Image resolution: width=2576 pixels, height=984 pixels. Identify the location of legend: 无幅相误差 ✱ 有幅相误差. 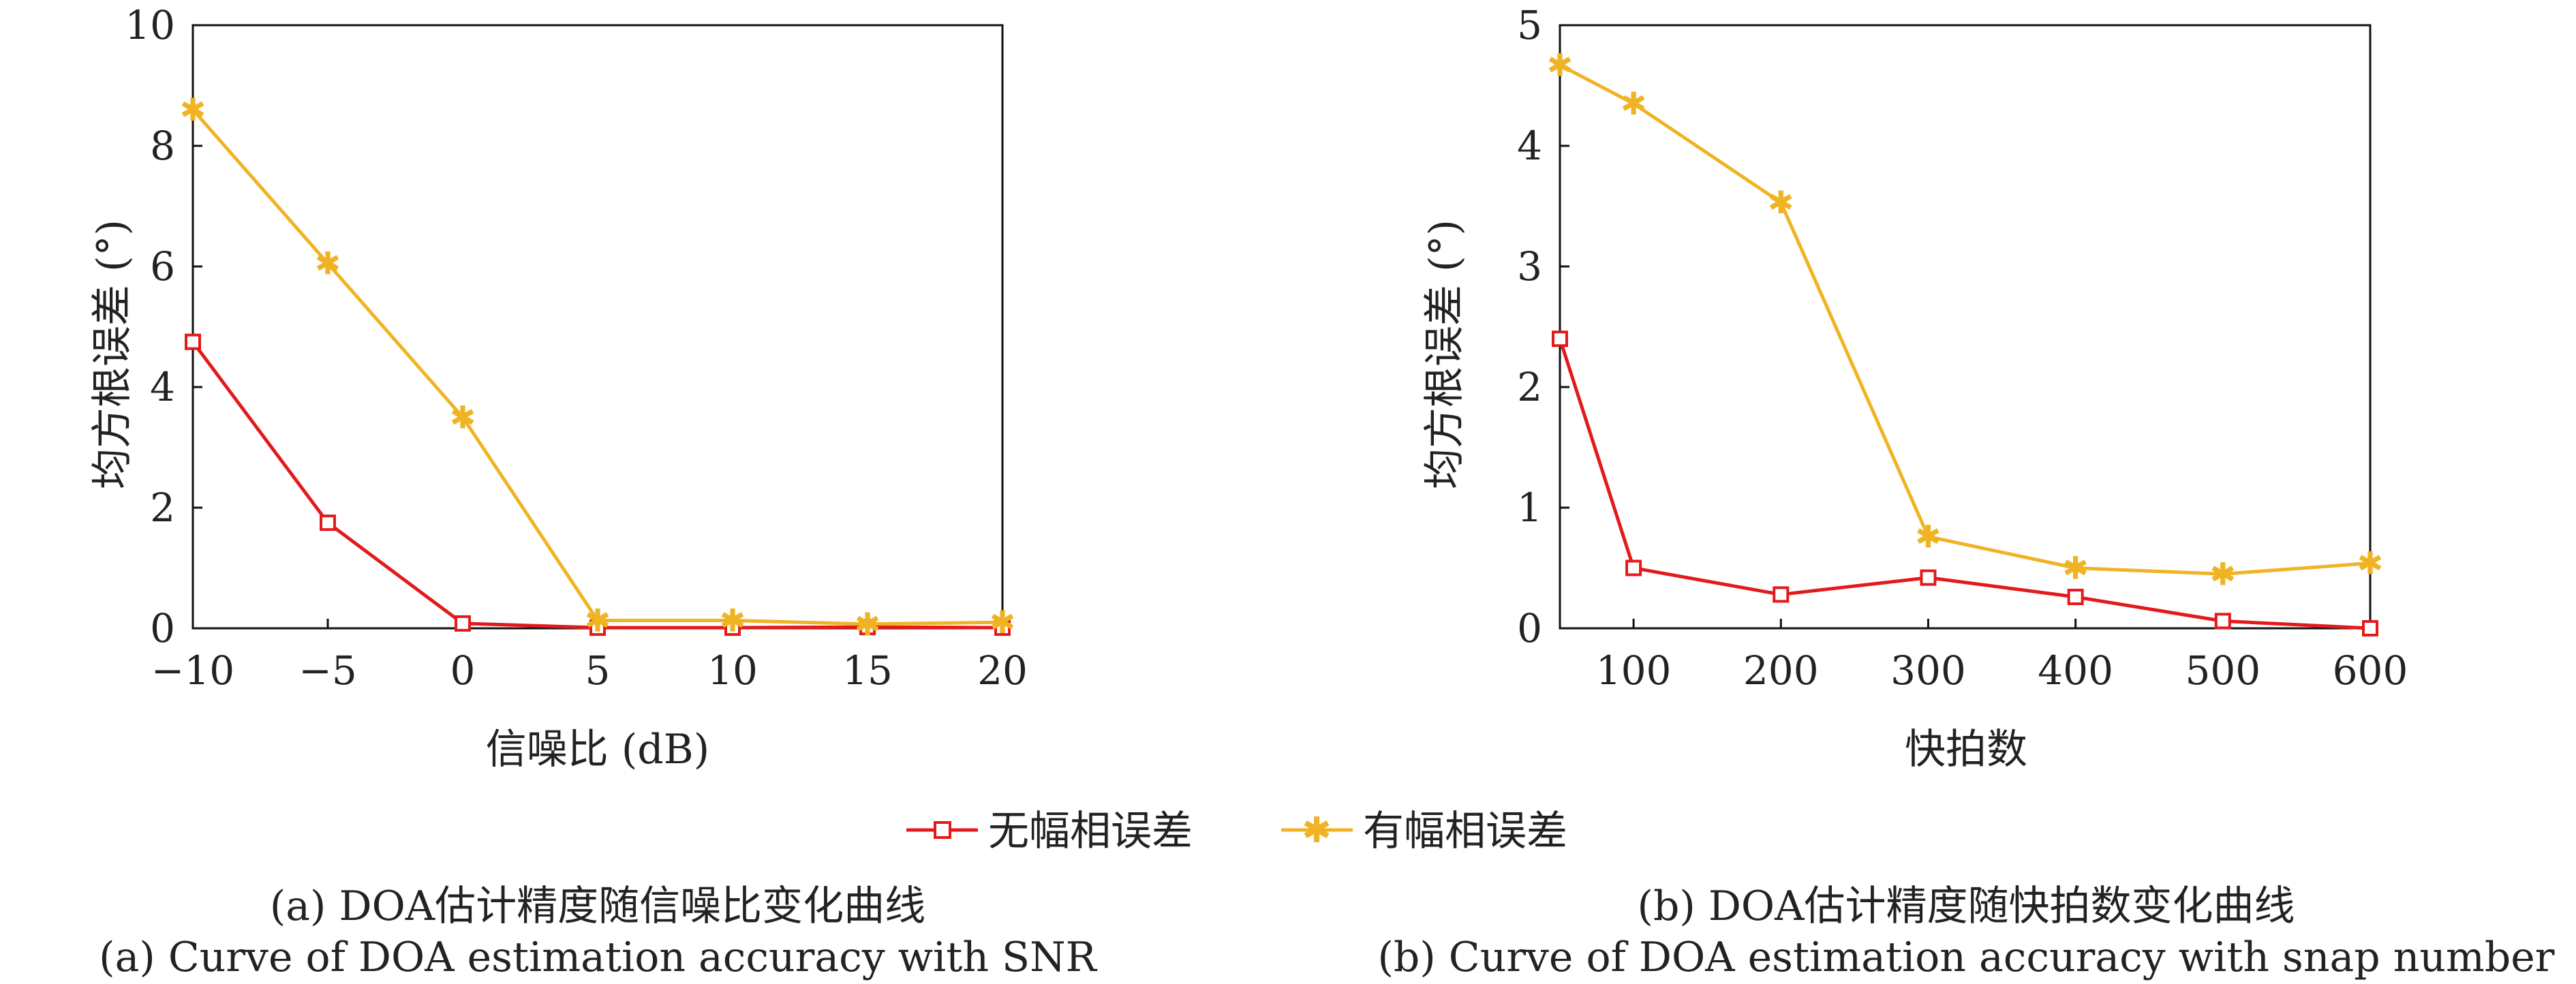
(1236, 832).